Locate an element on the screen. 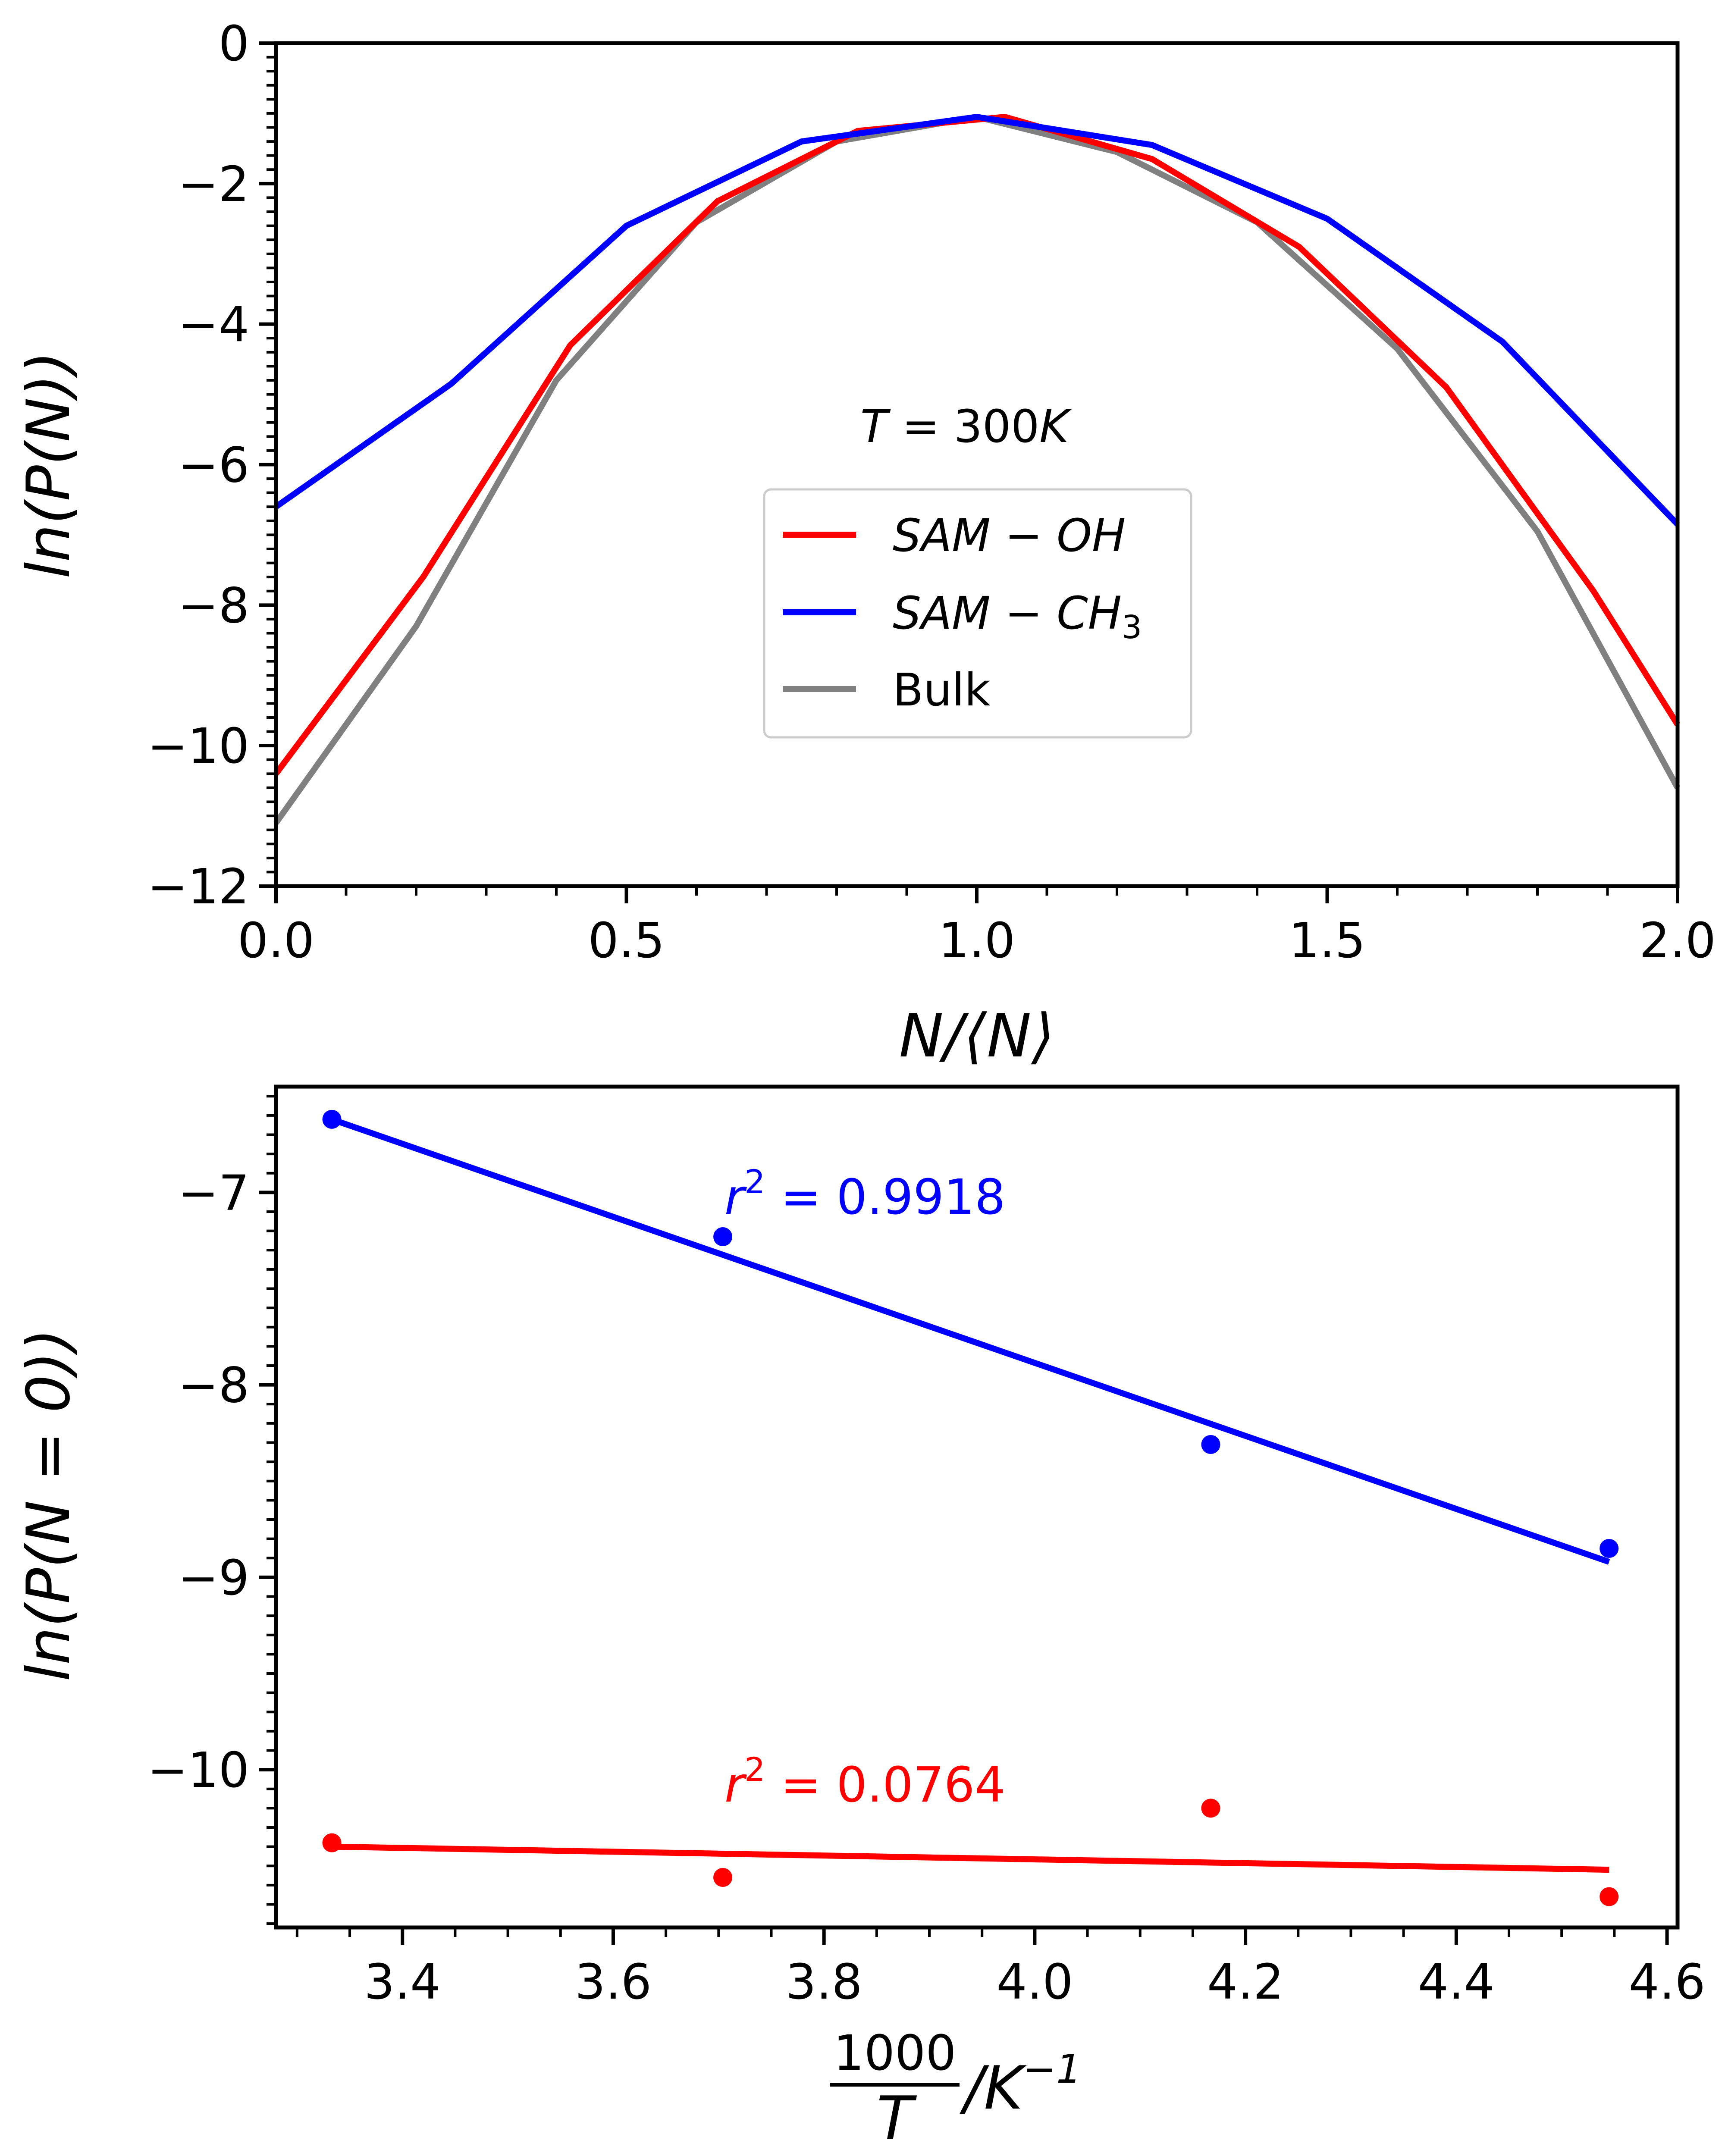  bottom-x-tick-label: 3.6 is located at coordinates (614, 1982).